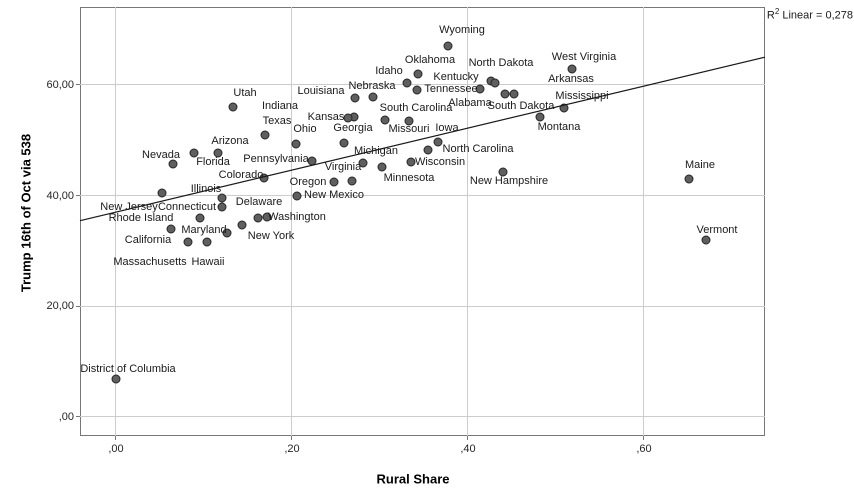  Describe the element at coordinates (456, 77) in the screenshot. I see `point-label-kentucky: Kentucky` at that location.